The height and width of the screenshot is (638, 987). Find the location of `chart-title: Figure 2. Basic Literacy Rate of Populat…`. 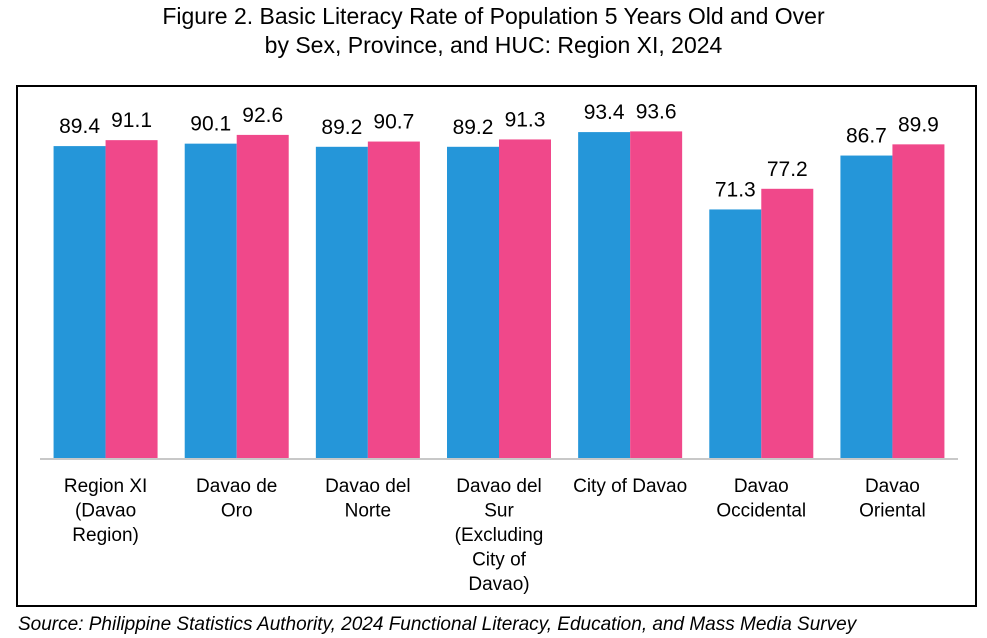

chart-title: Figure 2. Basic Literacy Rate of Populat… is located at coordinates (493, 31).